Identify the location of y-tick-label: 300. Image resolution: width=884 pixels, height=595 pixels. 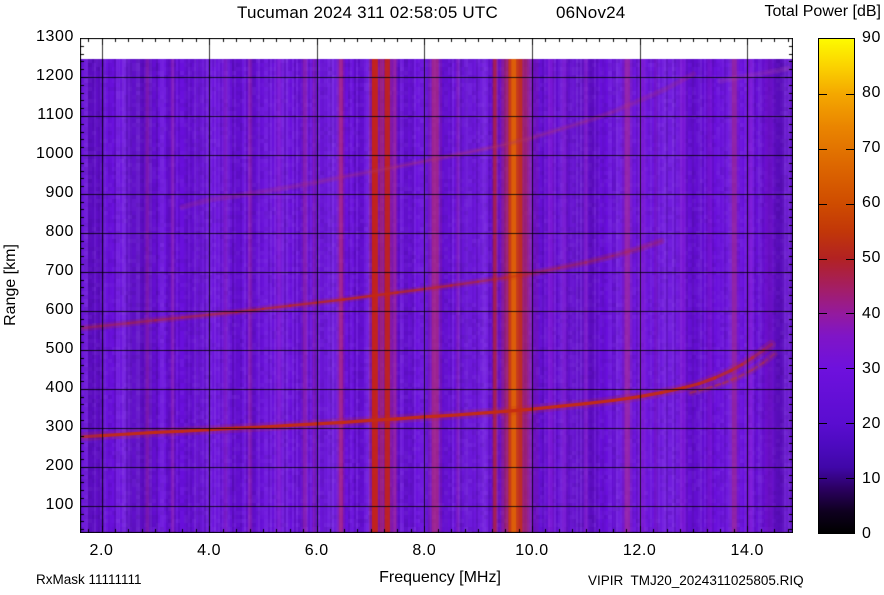
(59, 426).